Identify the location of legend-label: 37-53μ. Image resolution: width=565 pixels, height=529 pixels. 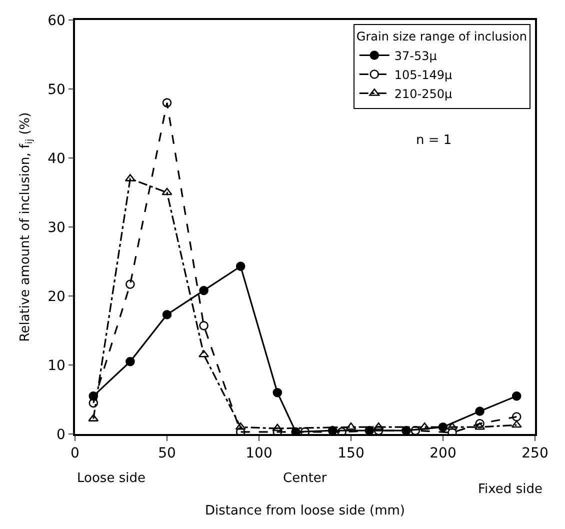
(416, 55).